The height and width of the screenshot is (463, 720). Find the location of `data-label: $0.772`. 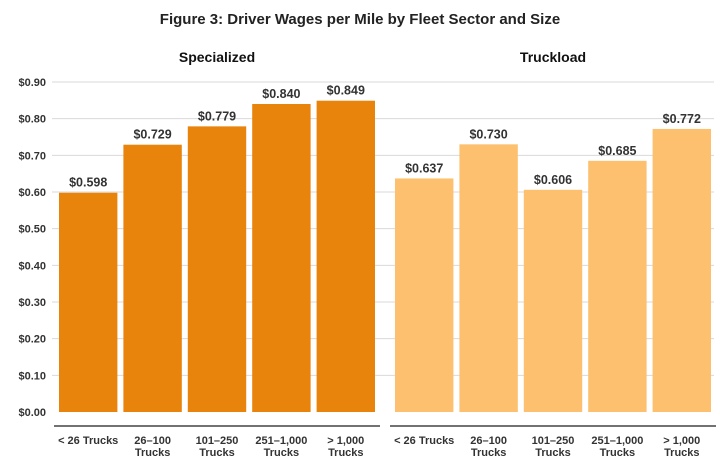

data-label: $0.772 is located at coordinates (682, 119).